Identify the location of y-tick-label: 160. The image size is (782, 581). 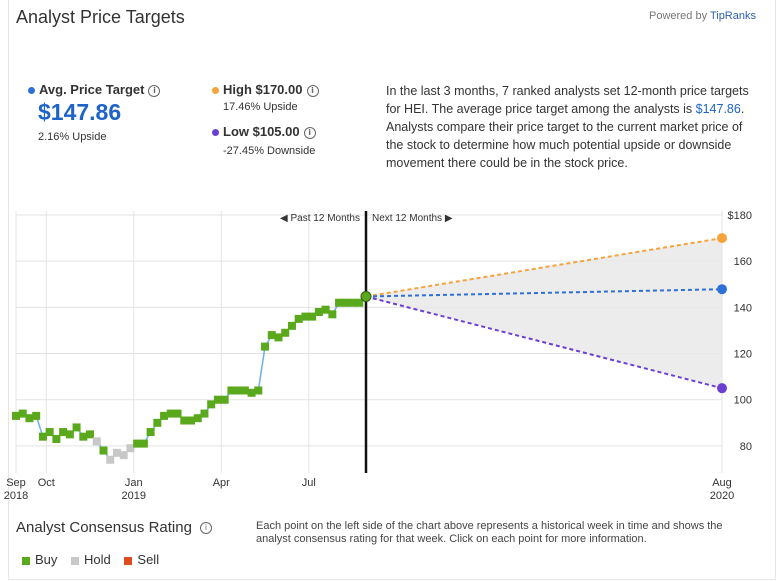
(743, 262).